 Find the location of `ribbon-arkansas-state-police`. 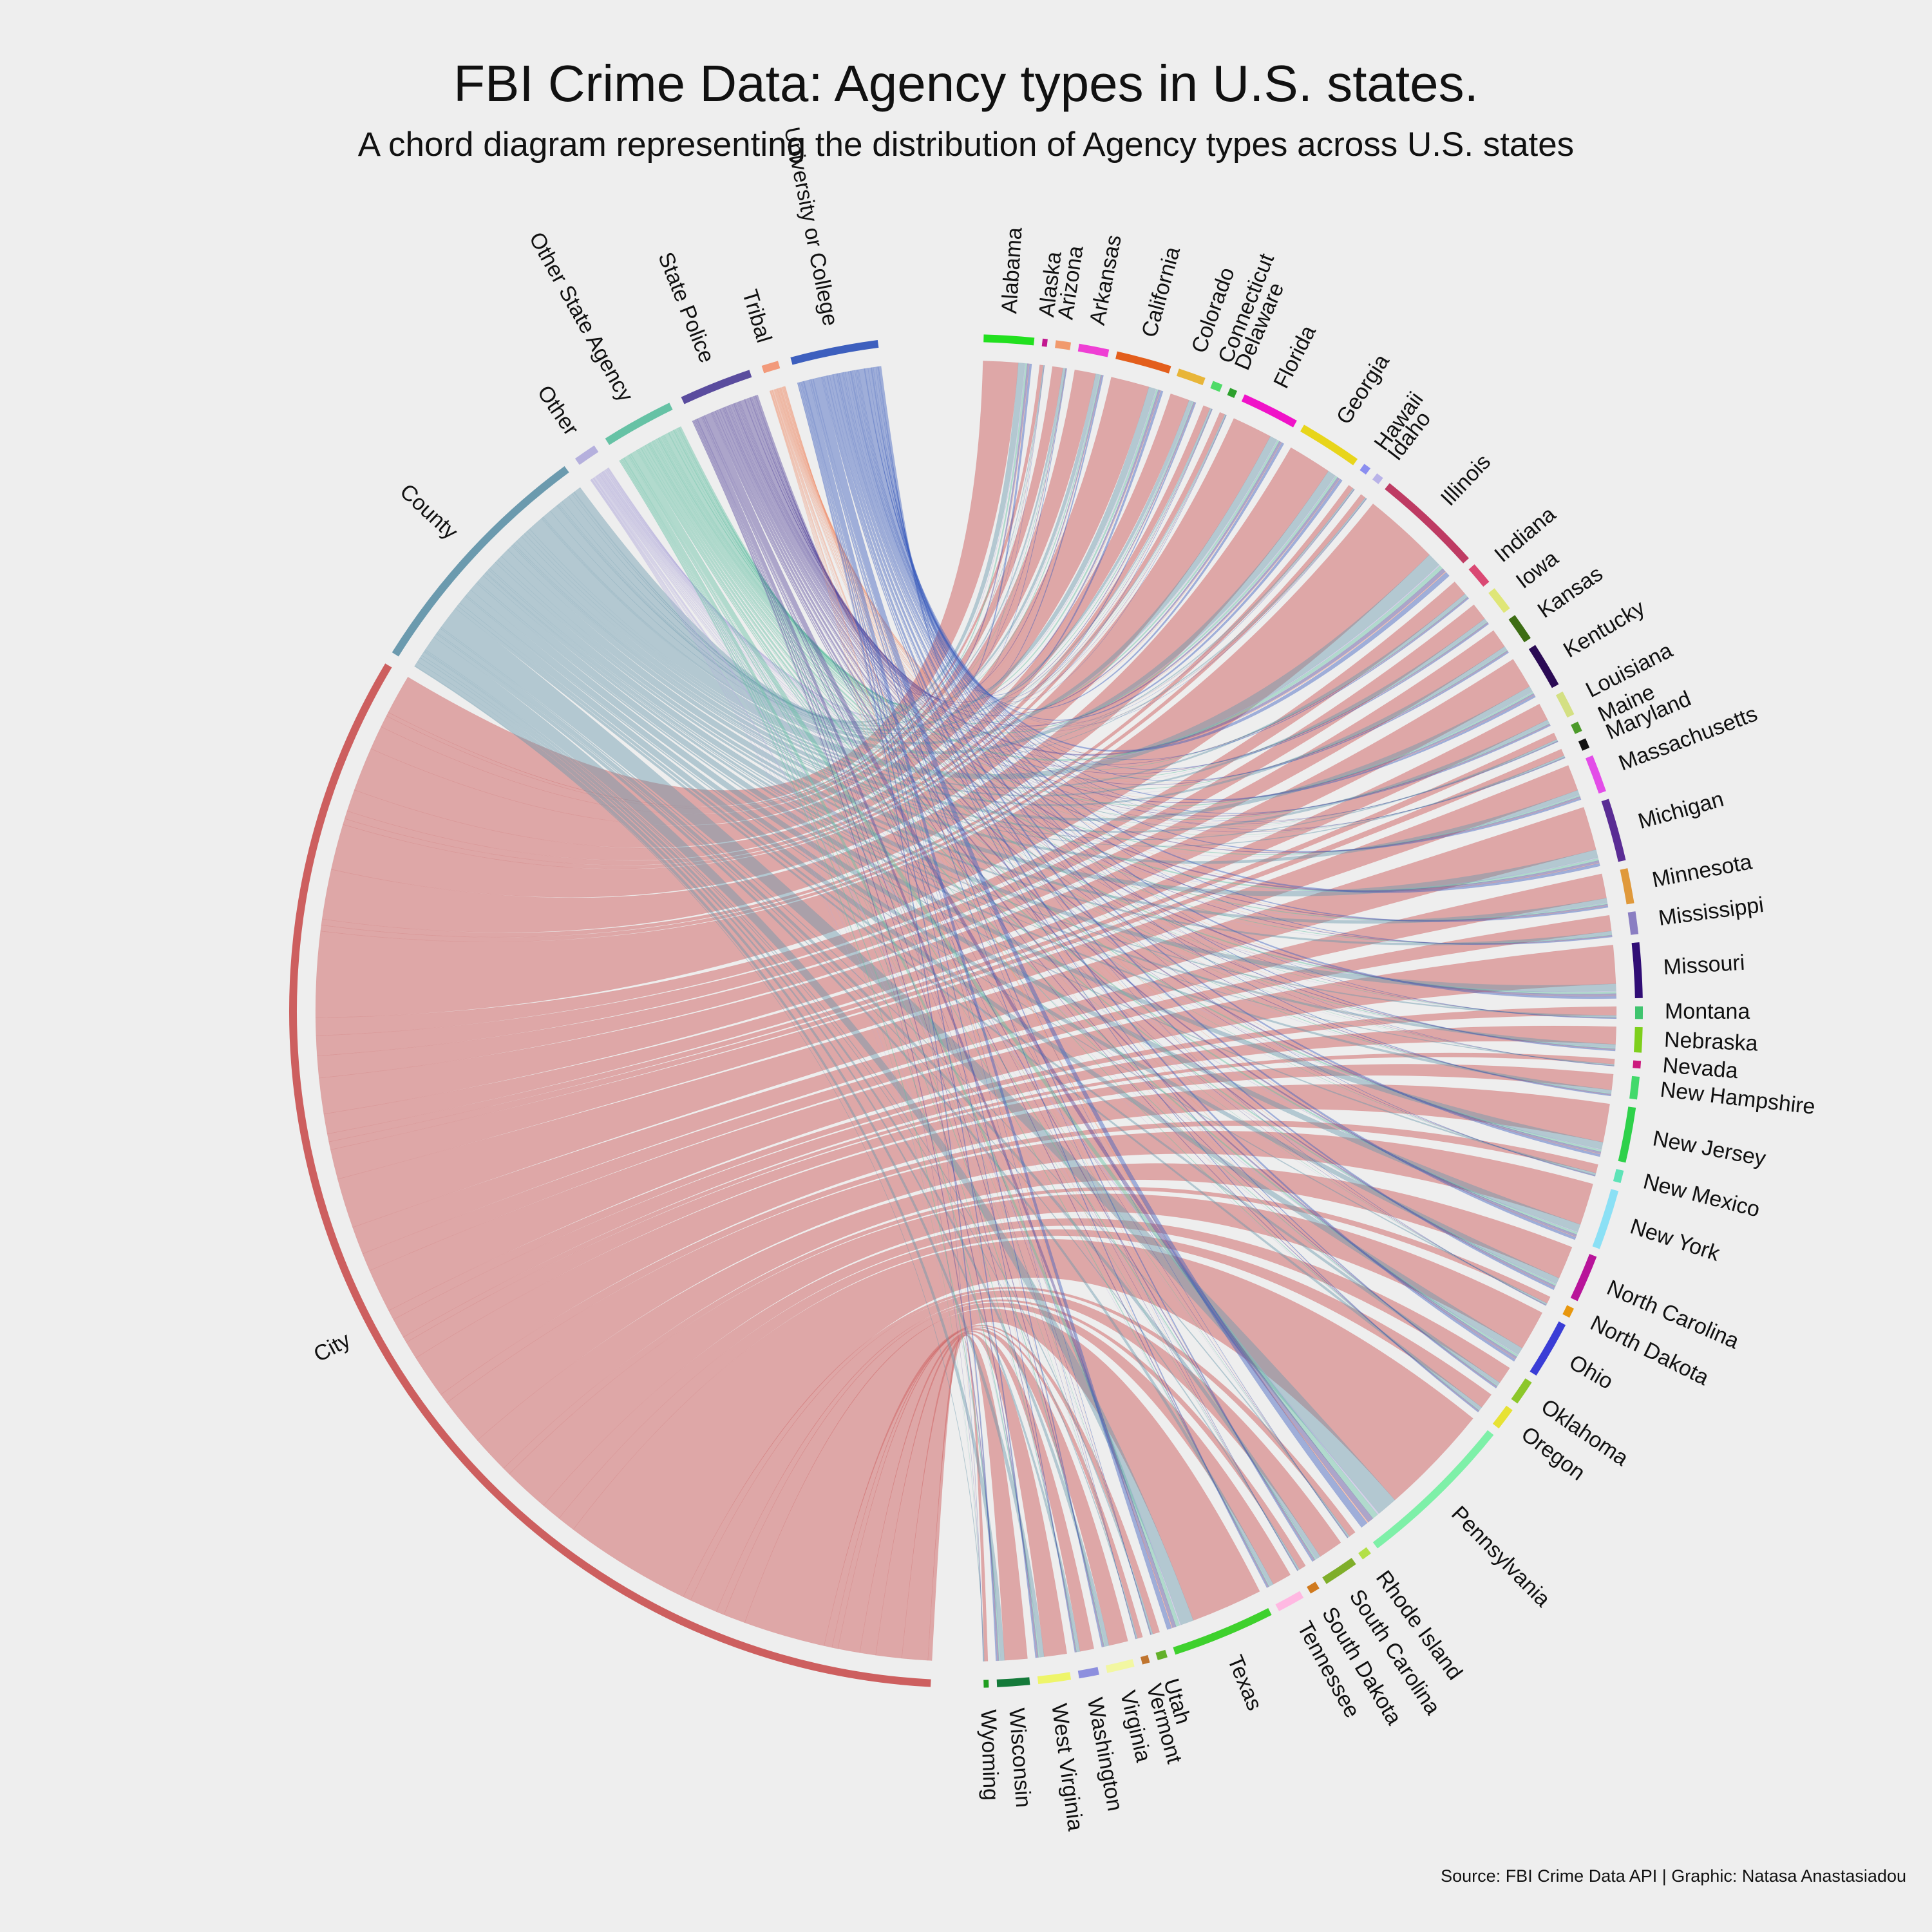

ribbon-arkansas-state-police is located at coordinates (928, 537).